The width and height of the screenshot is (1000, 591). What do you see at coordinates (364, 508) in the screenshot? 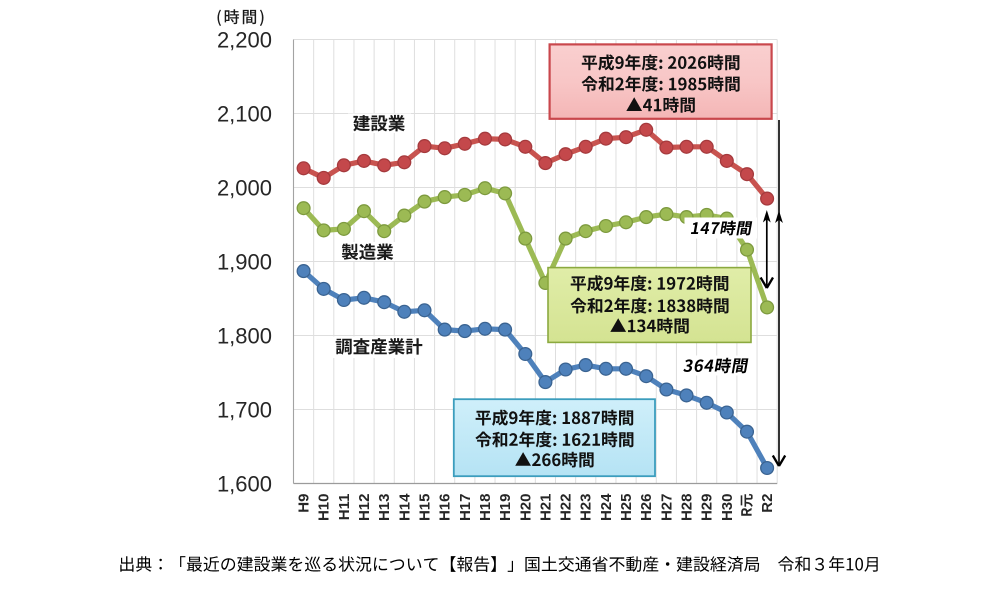
I see `svg-text: H12` at bounding box center [364, 508].